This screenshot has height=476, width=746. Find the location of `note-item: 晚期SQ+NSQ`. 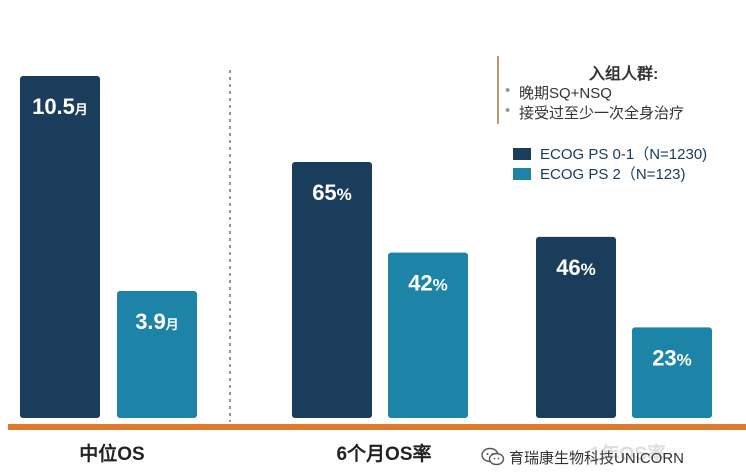

note-item: 晚期SQ+NSQ is located at coordinates (558, 92).